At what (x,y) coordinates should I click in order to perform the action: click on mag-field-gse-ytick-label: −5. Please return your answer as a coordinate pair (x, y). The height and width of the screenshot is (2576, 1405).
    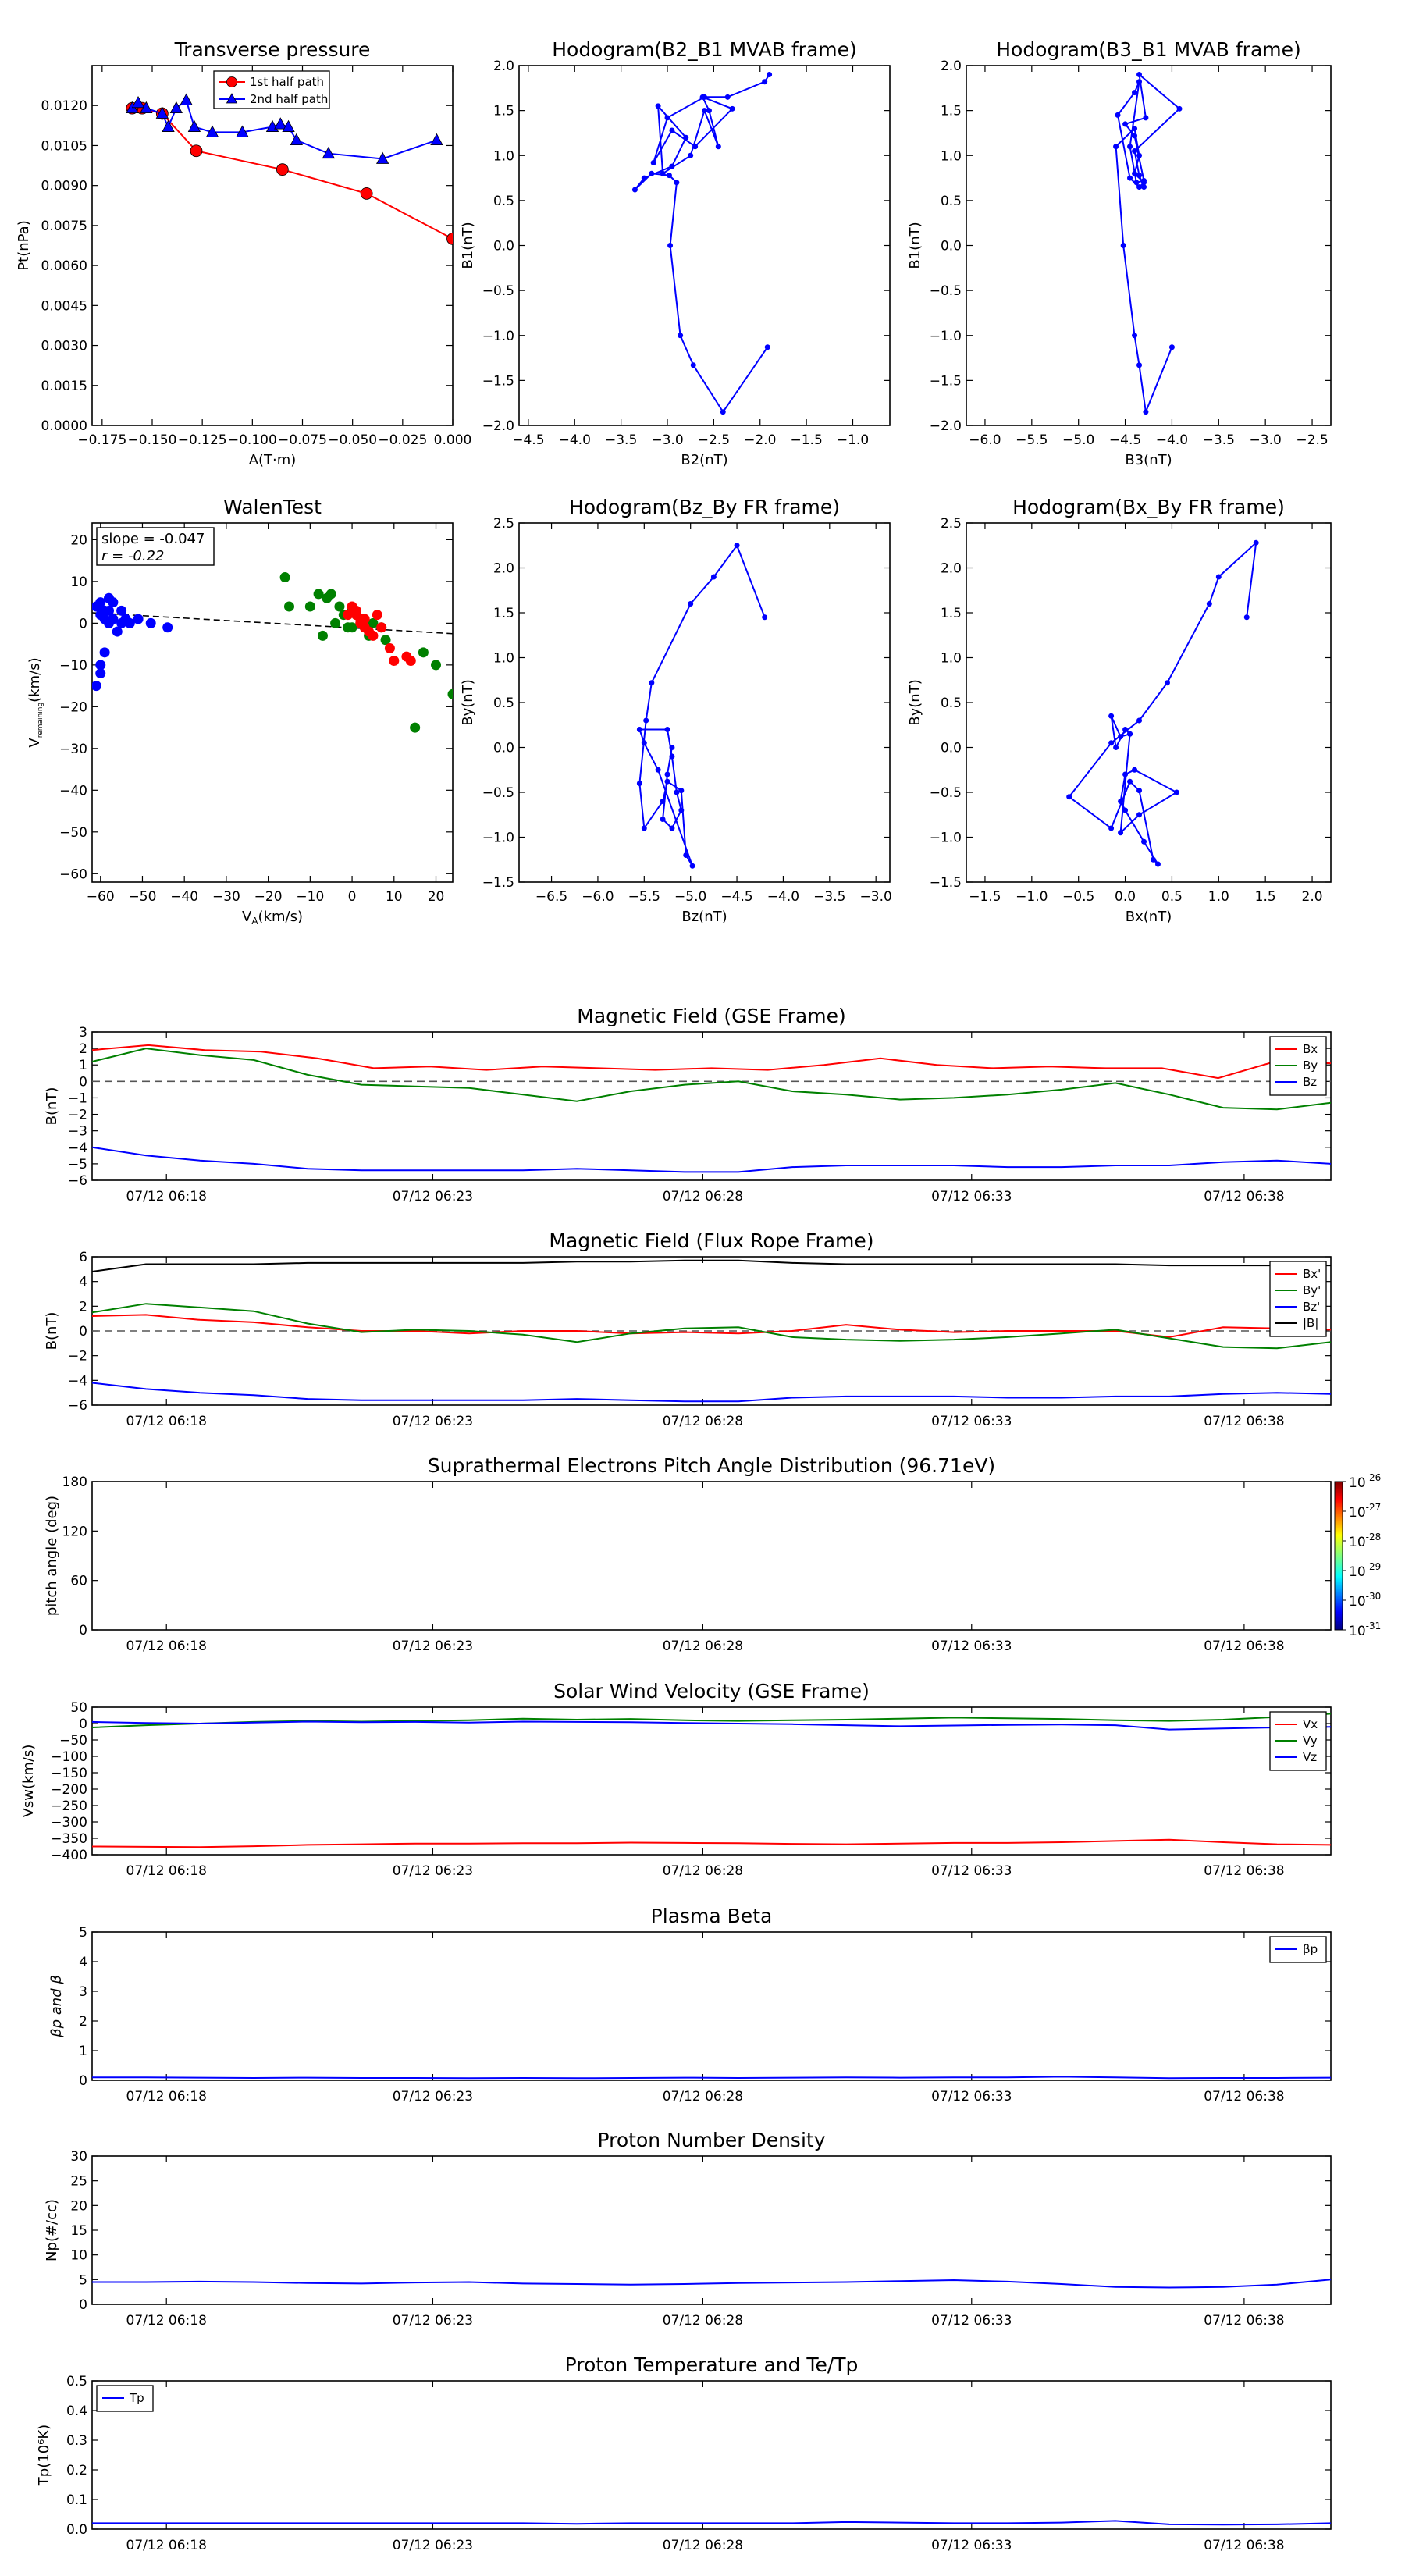
    Looking at the image, I should click on (77, 1164).